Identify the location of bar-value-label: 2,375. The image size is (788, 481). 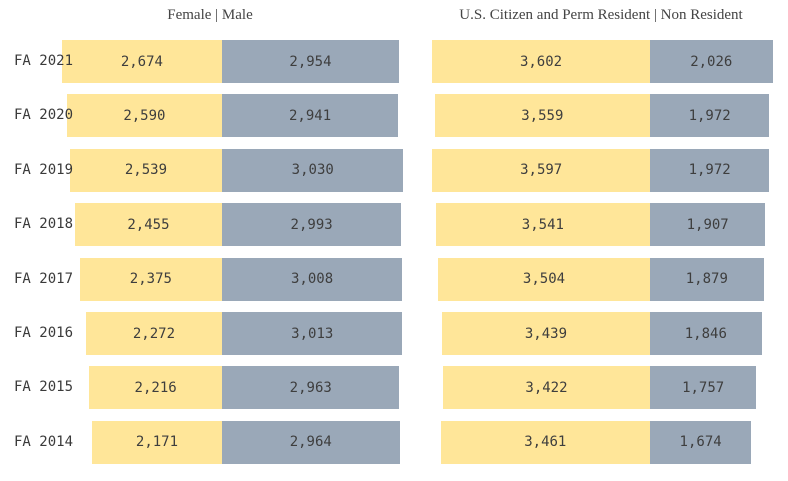
(150, 279).